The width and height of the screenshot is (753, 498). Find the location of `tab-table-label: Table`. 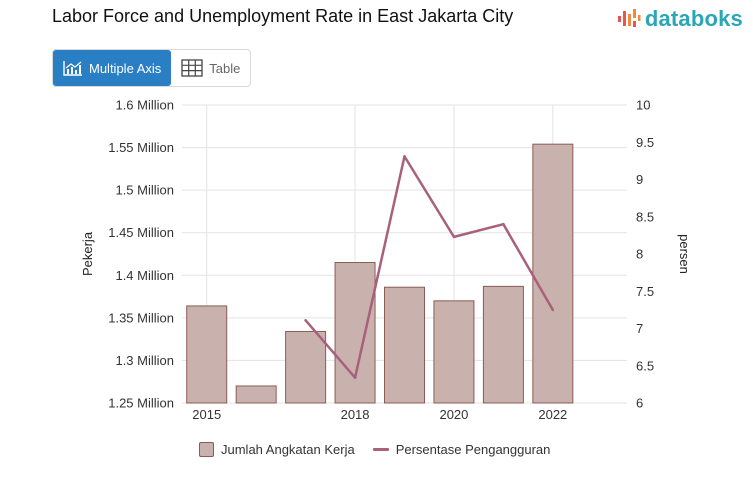

tab-table-label: Table is located at coordinates (225, 68).